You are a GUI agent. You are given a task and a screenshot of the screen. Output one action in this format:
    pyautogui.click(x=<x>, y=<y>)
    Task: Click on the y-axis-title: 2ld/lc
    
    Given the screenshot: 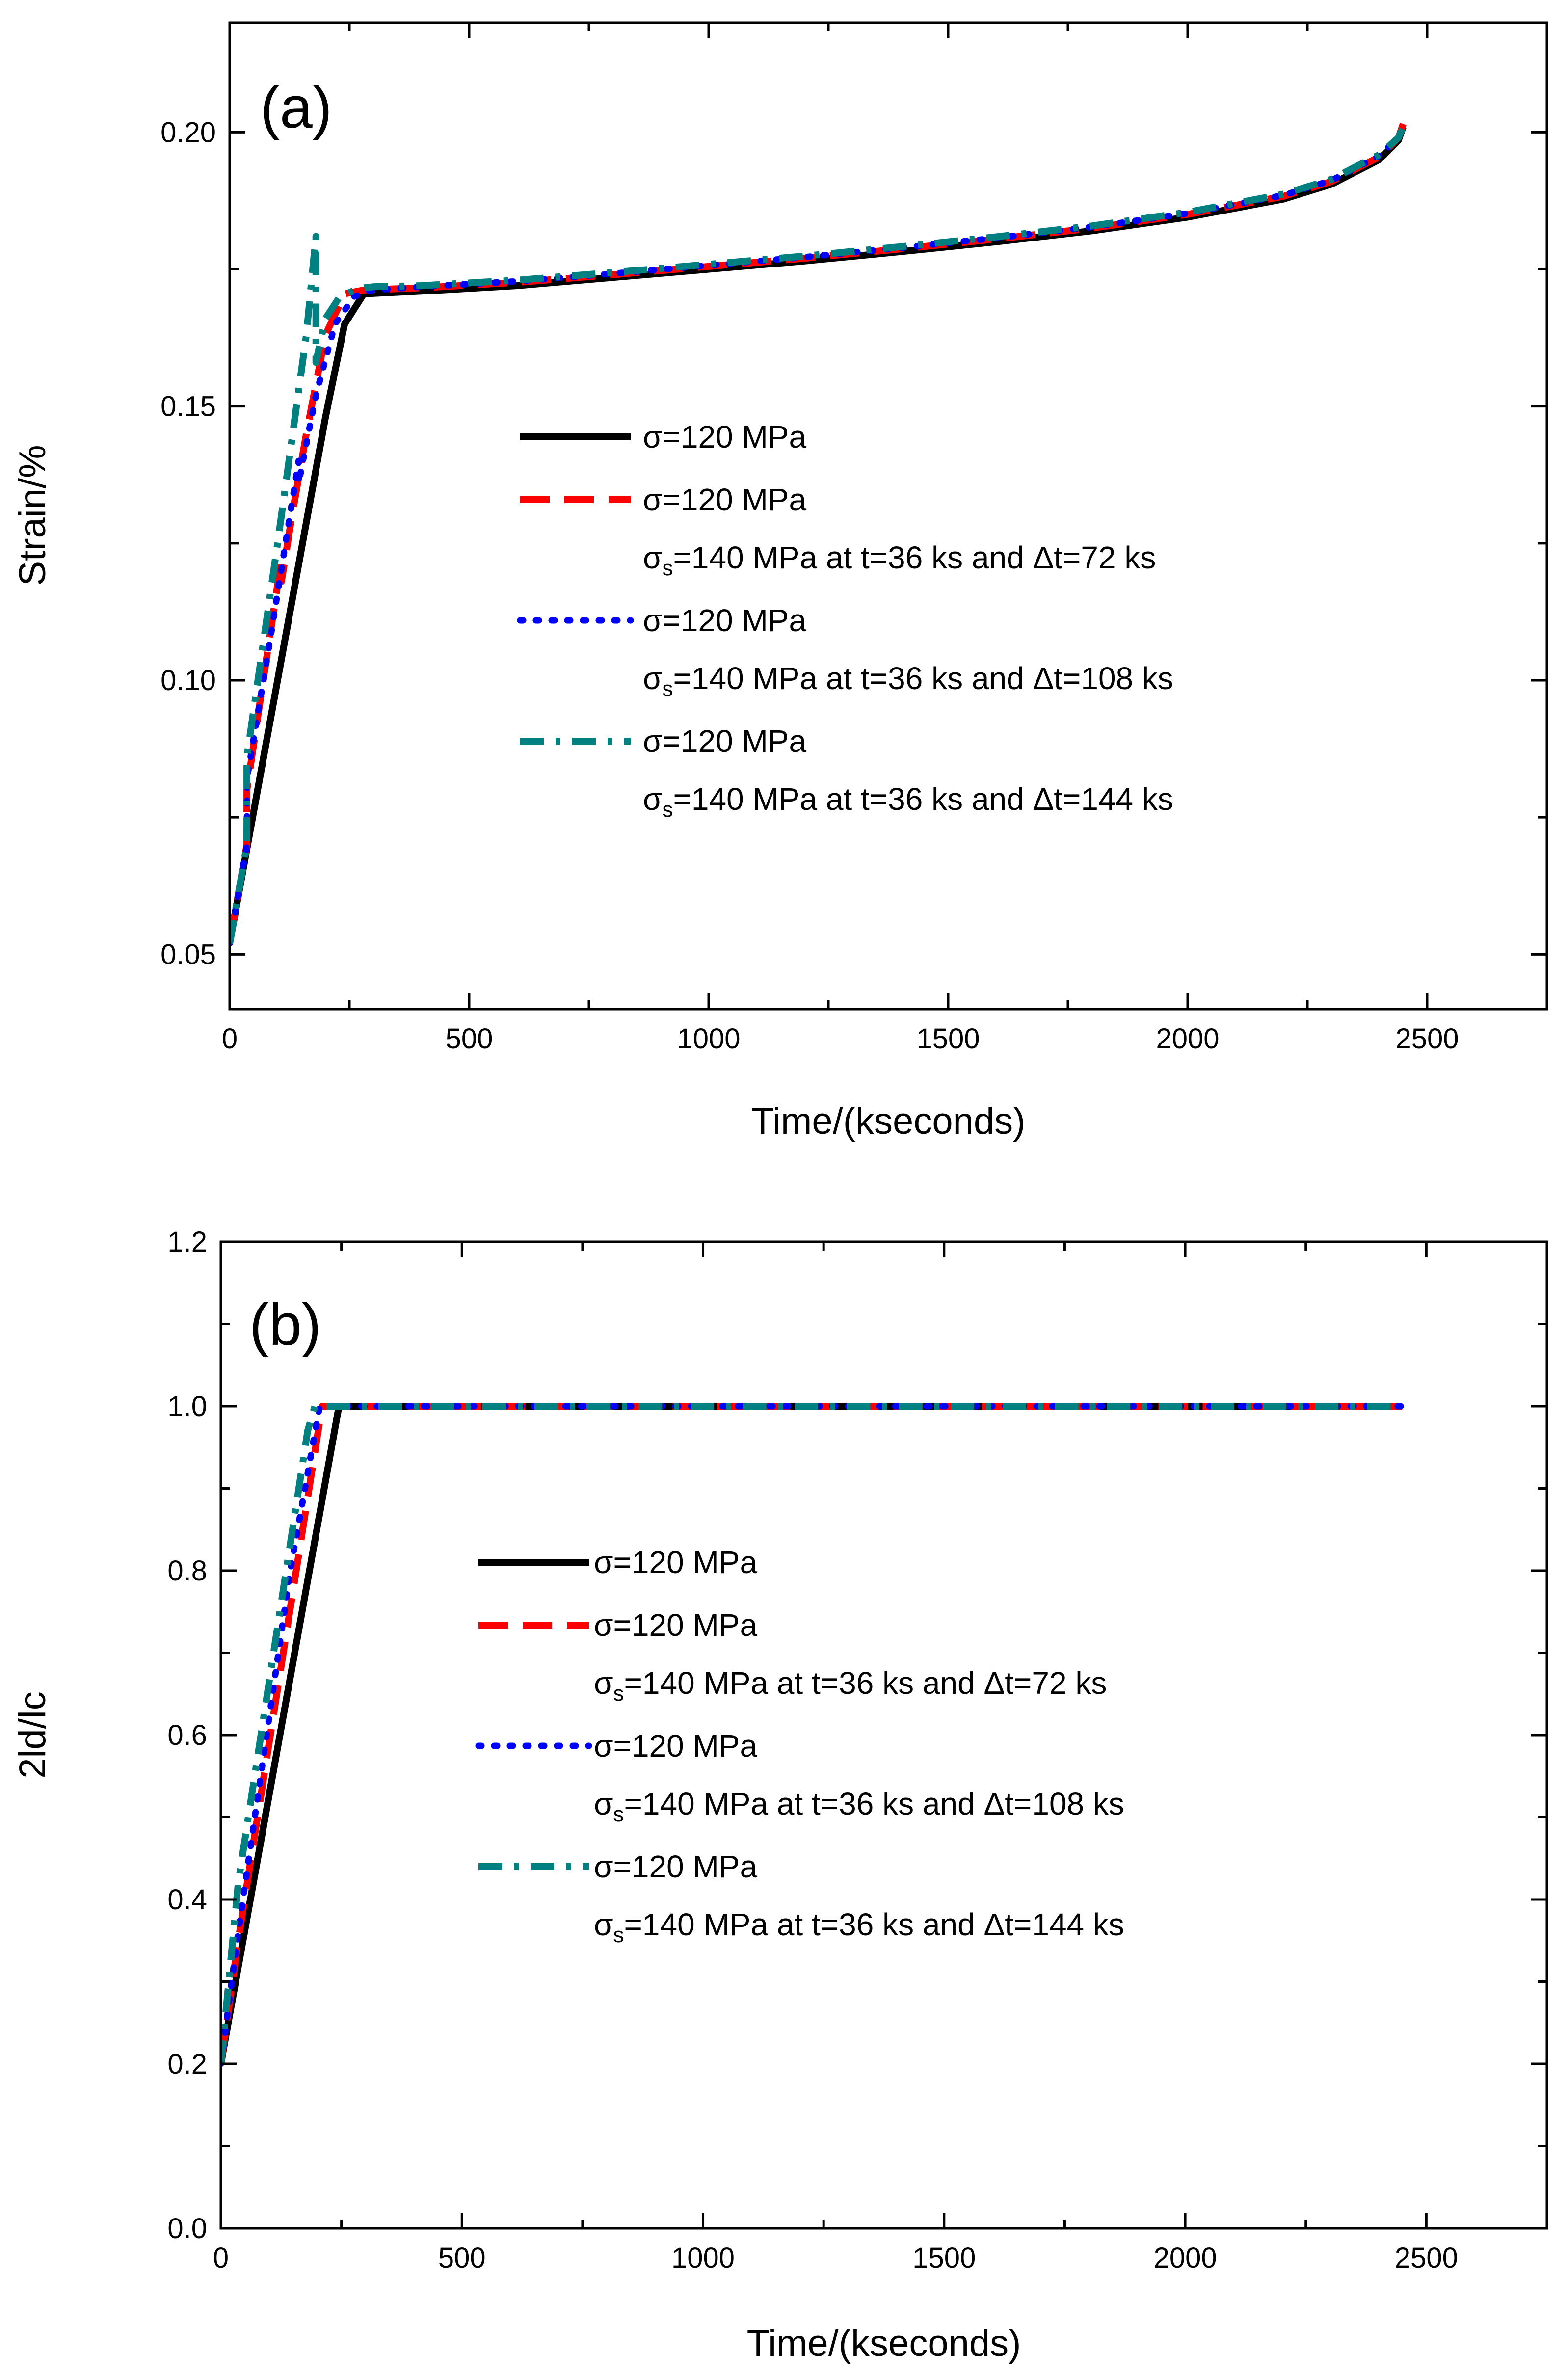 What is the action you would take?
    pyautogui.click(x=32, y=1734)
    